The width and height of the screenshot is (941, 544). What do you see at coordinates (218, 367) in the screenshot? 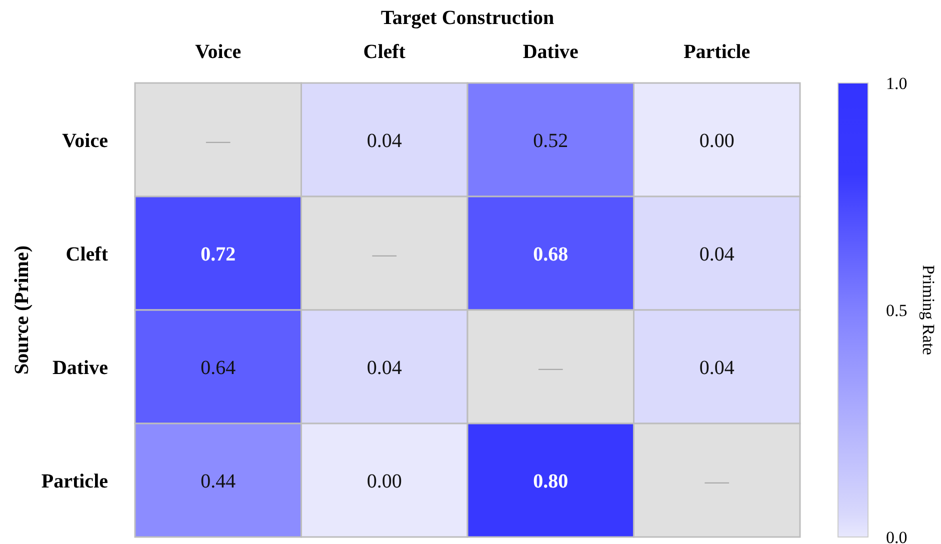
I see `data-label: 0.64` at bounding box center [218, 367].